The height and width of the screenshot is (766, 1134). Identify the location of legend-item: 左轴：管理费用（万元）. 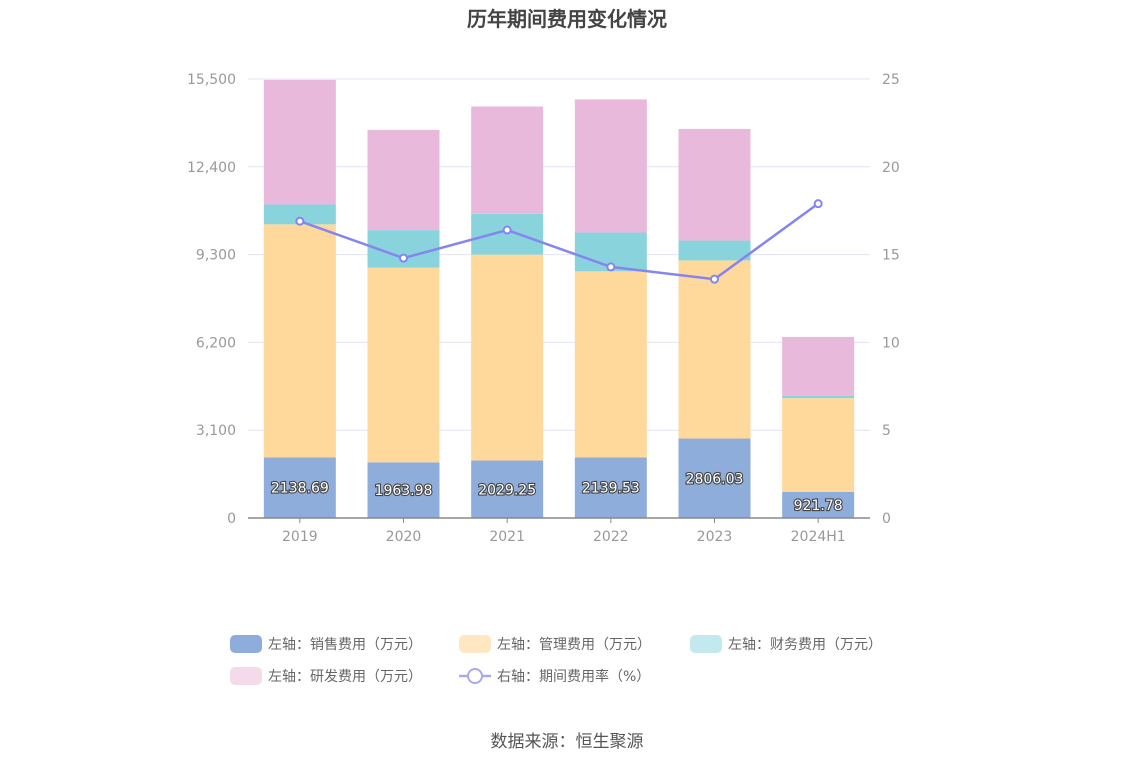
(555, 644).